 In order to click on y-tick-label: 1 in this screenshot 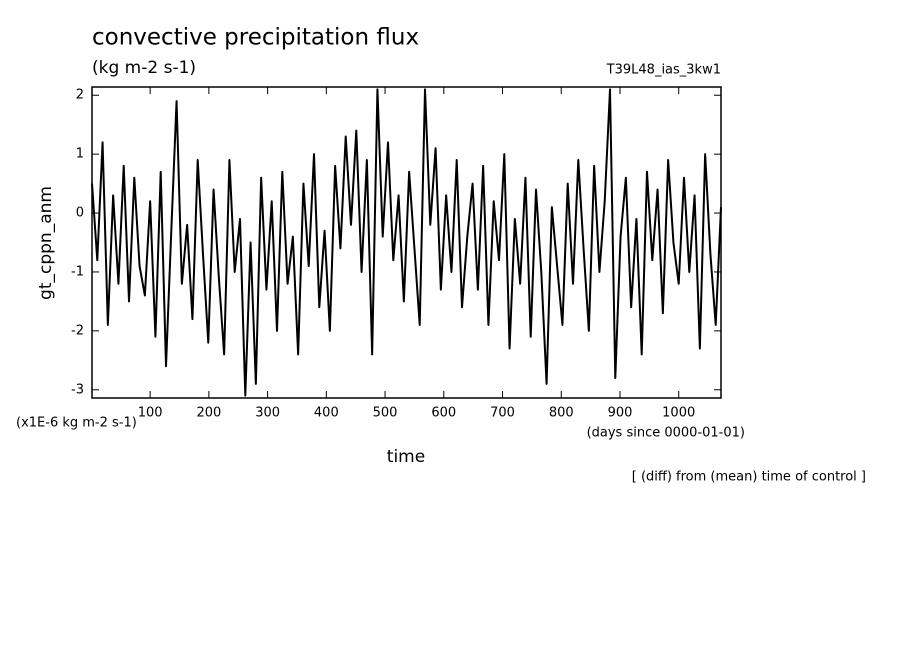, I will do `click(80, 154)`.